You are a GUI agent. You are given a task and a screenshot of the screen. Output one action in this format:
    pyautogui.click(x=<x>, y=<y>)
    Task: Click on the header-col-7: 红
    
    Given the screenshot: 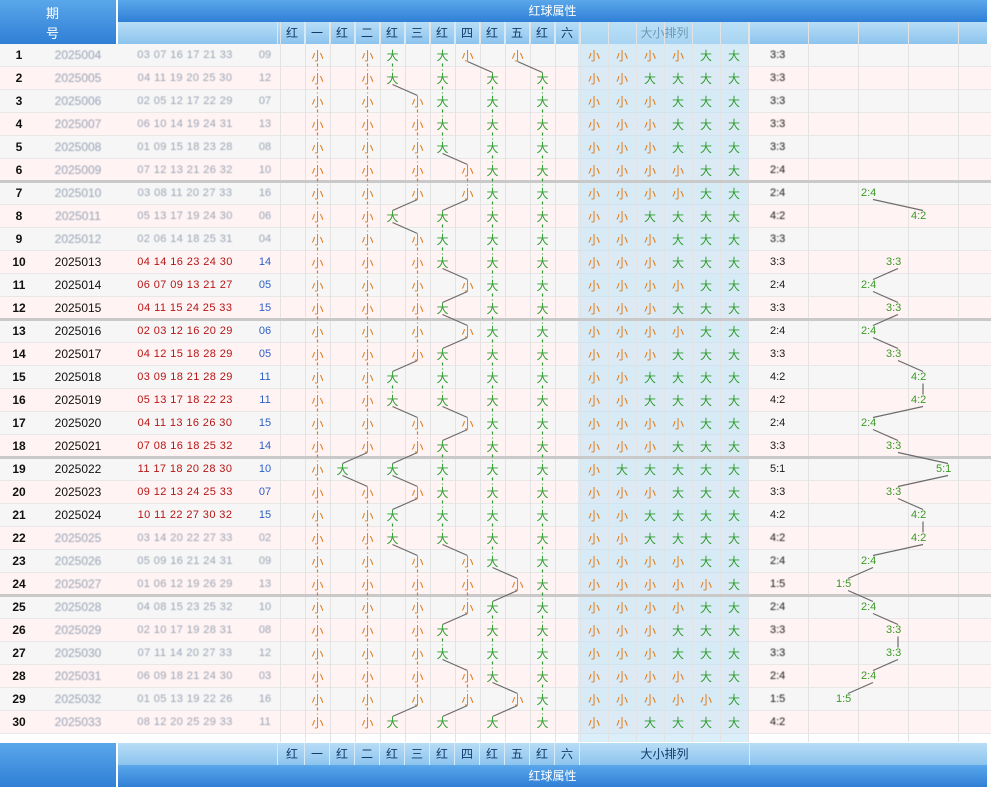 What is the action you would take?
    pyautogui.click(x=442, y=33)
    